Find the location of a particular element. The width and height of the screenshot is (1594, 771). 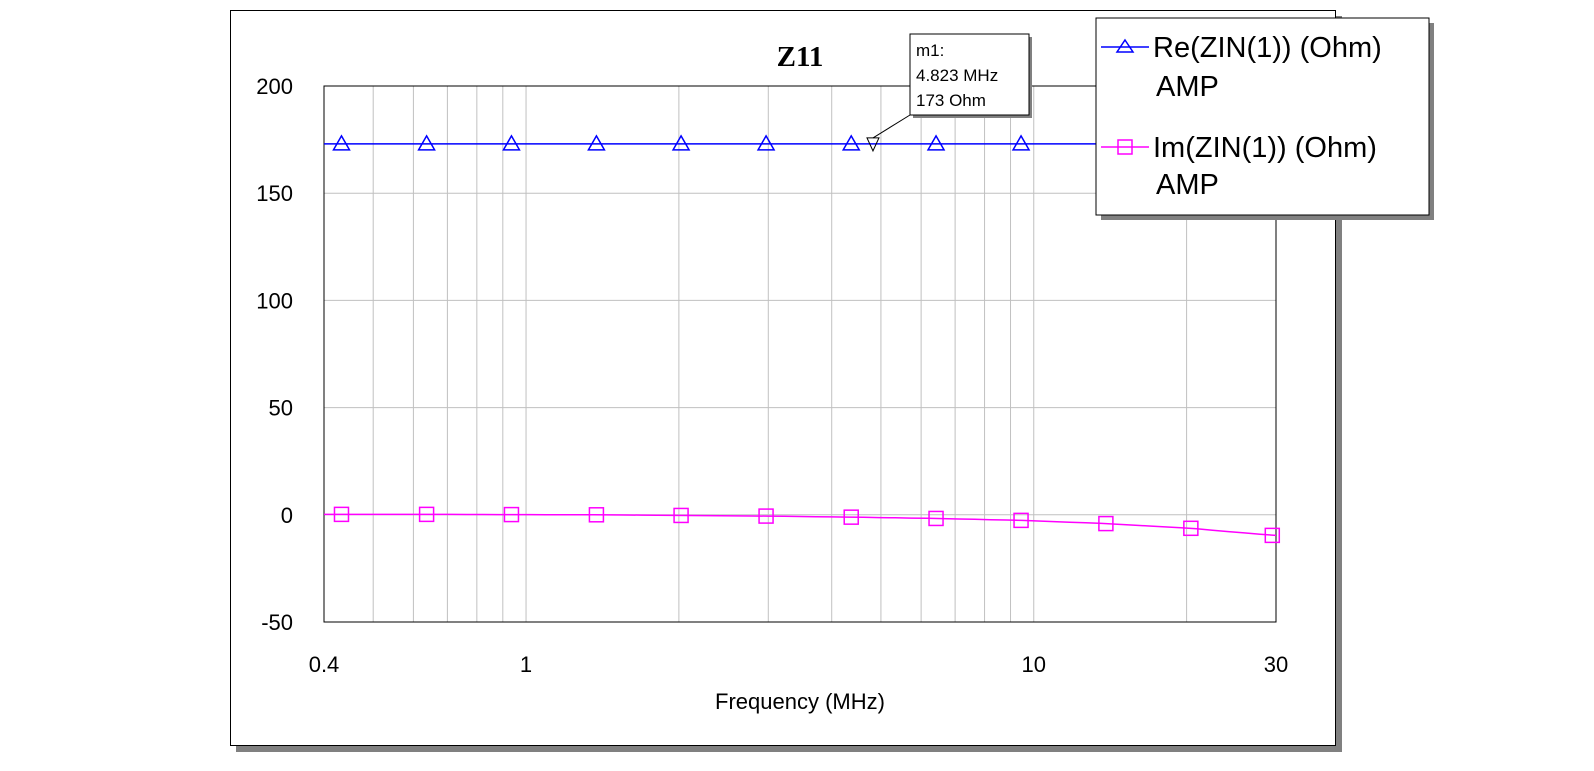

y-tick-label: 100 is located at coordinates (274, 300).